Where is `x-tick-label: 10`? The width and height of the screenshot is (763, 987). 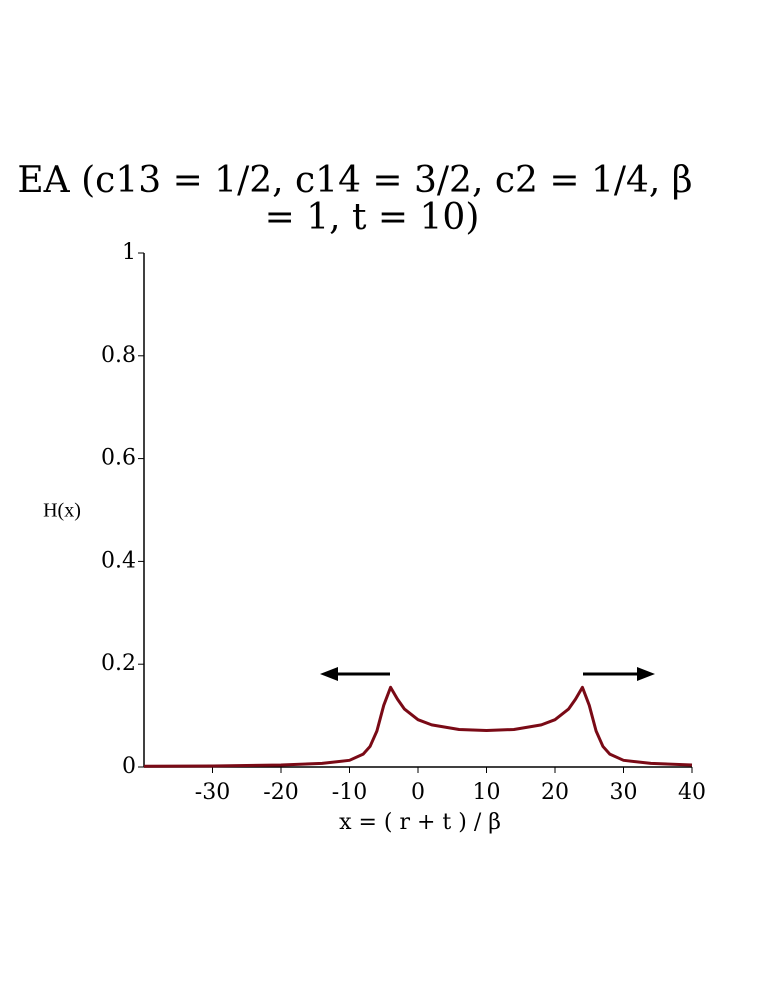
x-tick-label: 10 is located at coordinates (487, 792).